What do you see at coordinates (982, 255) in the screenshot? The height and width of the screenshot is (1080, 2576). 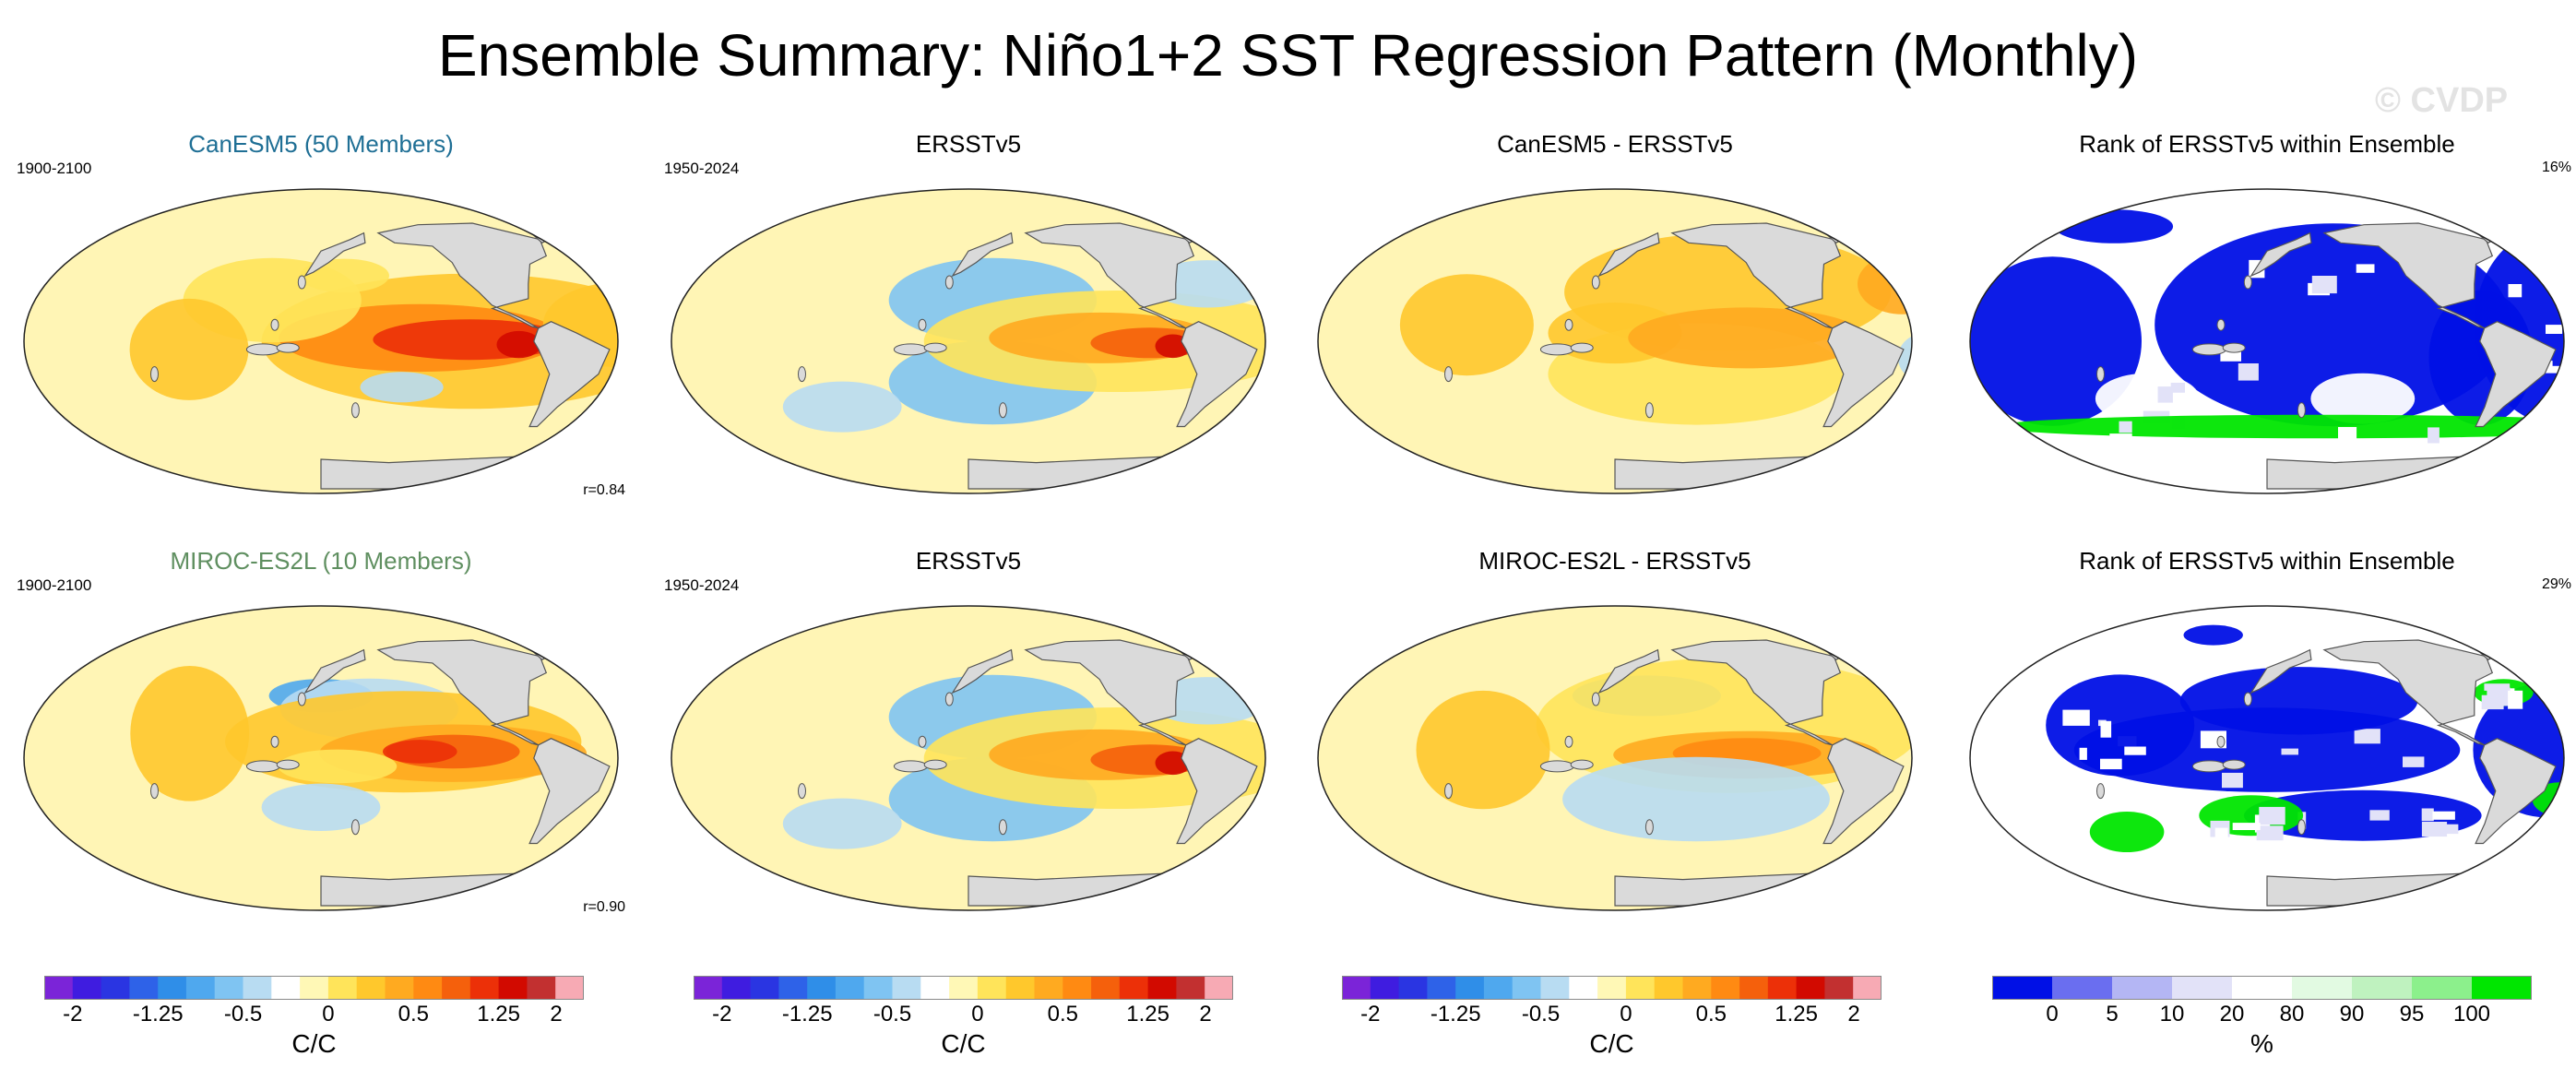 I see `land-asia-east` at bounding box center [982, 255].